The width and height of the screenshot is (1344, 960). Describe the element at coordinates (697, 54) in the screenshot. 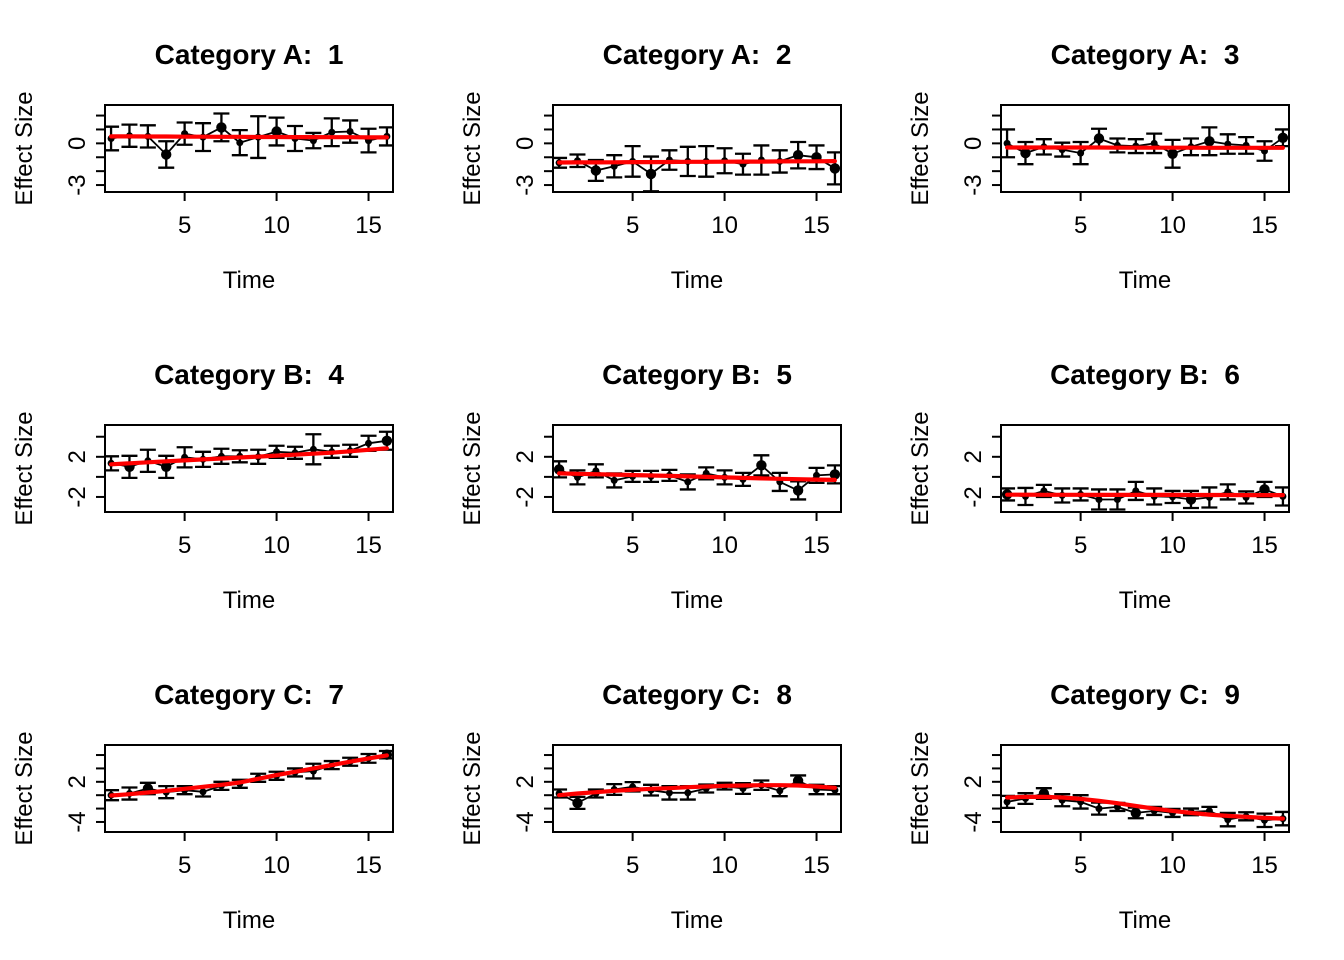

I see `panel-title: Category A: 2` at that location.